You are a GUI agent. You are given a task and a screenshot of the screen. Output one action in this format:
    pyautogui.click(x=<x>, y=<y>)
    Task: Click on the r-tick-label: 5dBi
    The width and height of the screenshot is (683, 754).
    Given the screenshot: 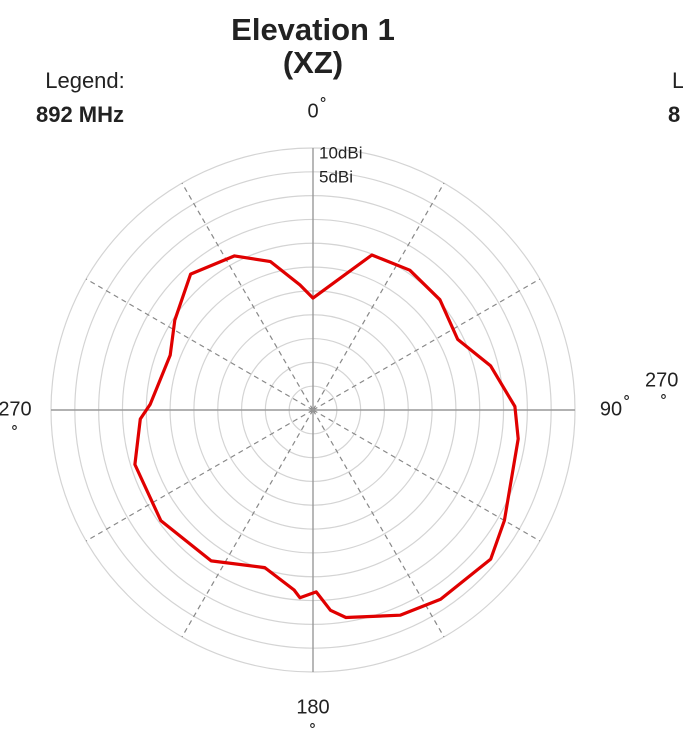 What is the action you would take?
    pyautogui.click(x=336, y=176)
    